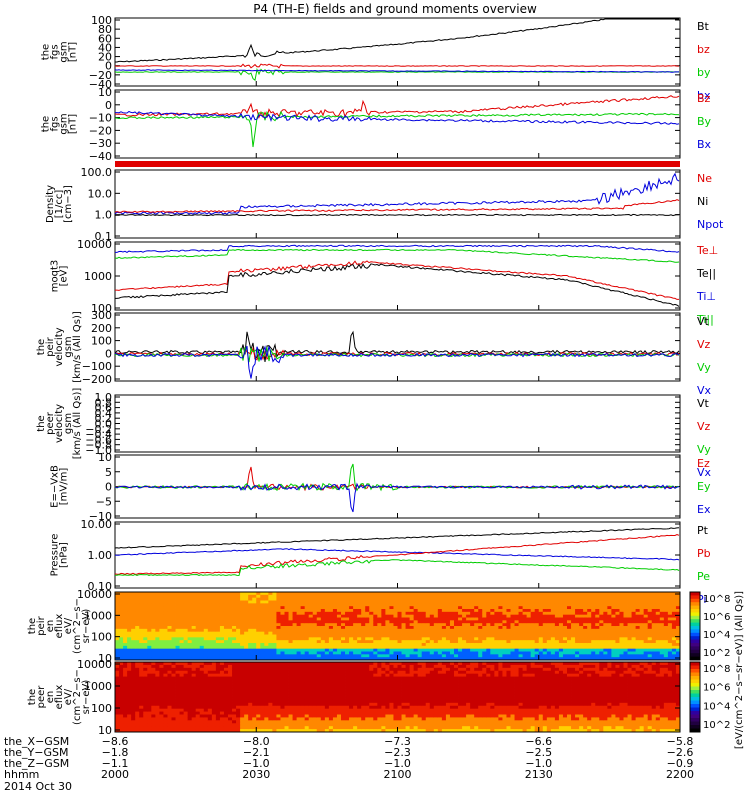  I want to click on y-tick-label: −30, so click(100, 143).